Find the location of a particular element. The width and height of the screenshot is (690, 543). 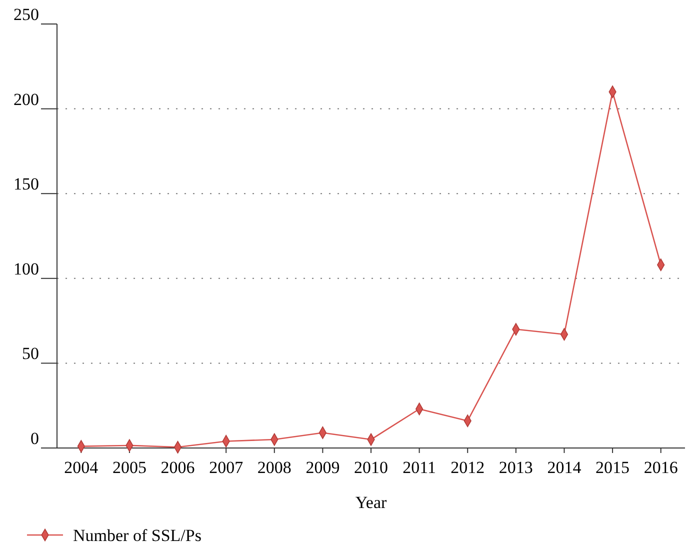

legend-label: Number of SSL/Ps is located at coordinates (137, 534).